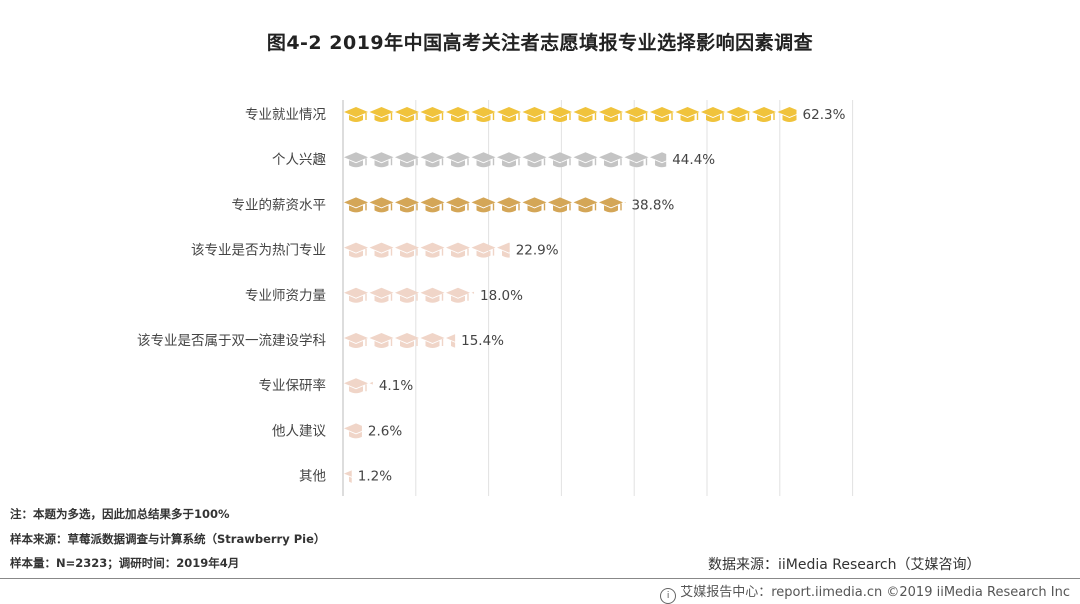  What do you see at coordinates (299, 431) in the screenshot?
I see `category-label: 他人建议` at bounding box center [299, 431].